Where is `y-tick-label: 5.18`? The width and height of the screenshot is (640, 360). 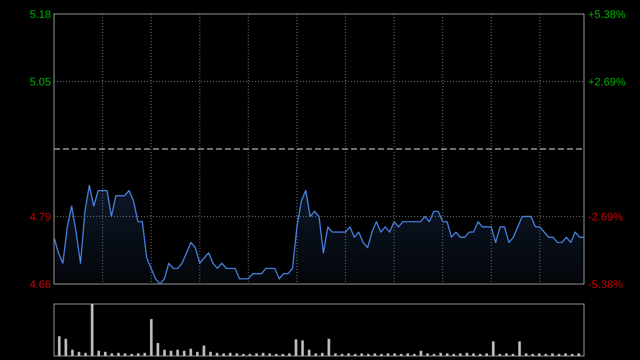 y-tick-label: 5.18 is located at coordinates (40, 15).